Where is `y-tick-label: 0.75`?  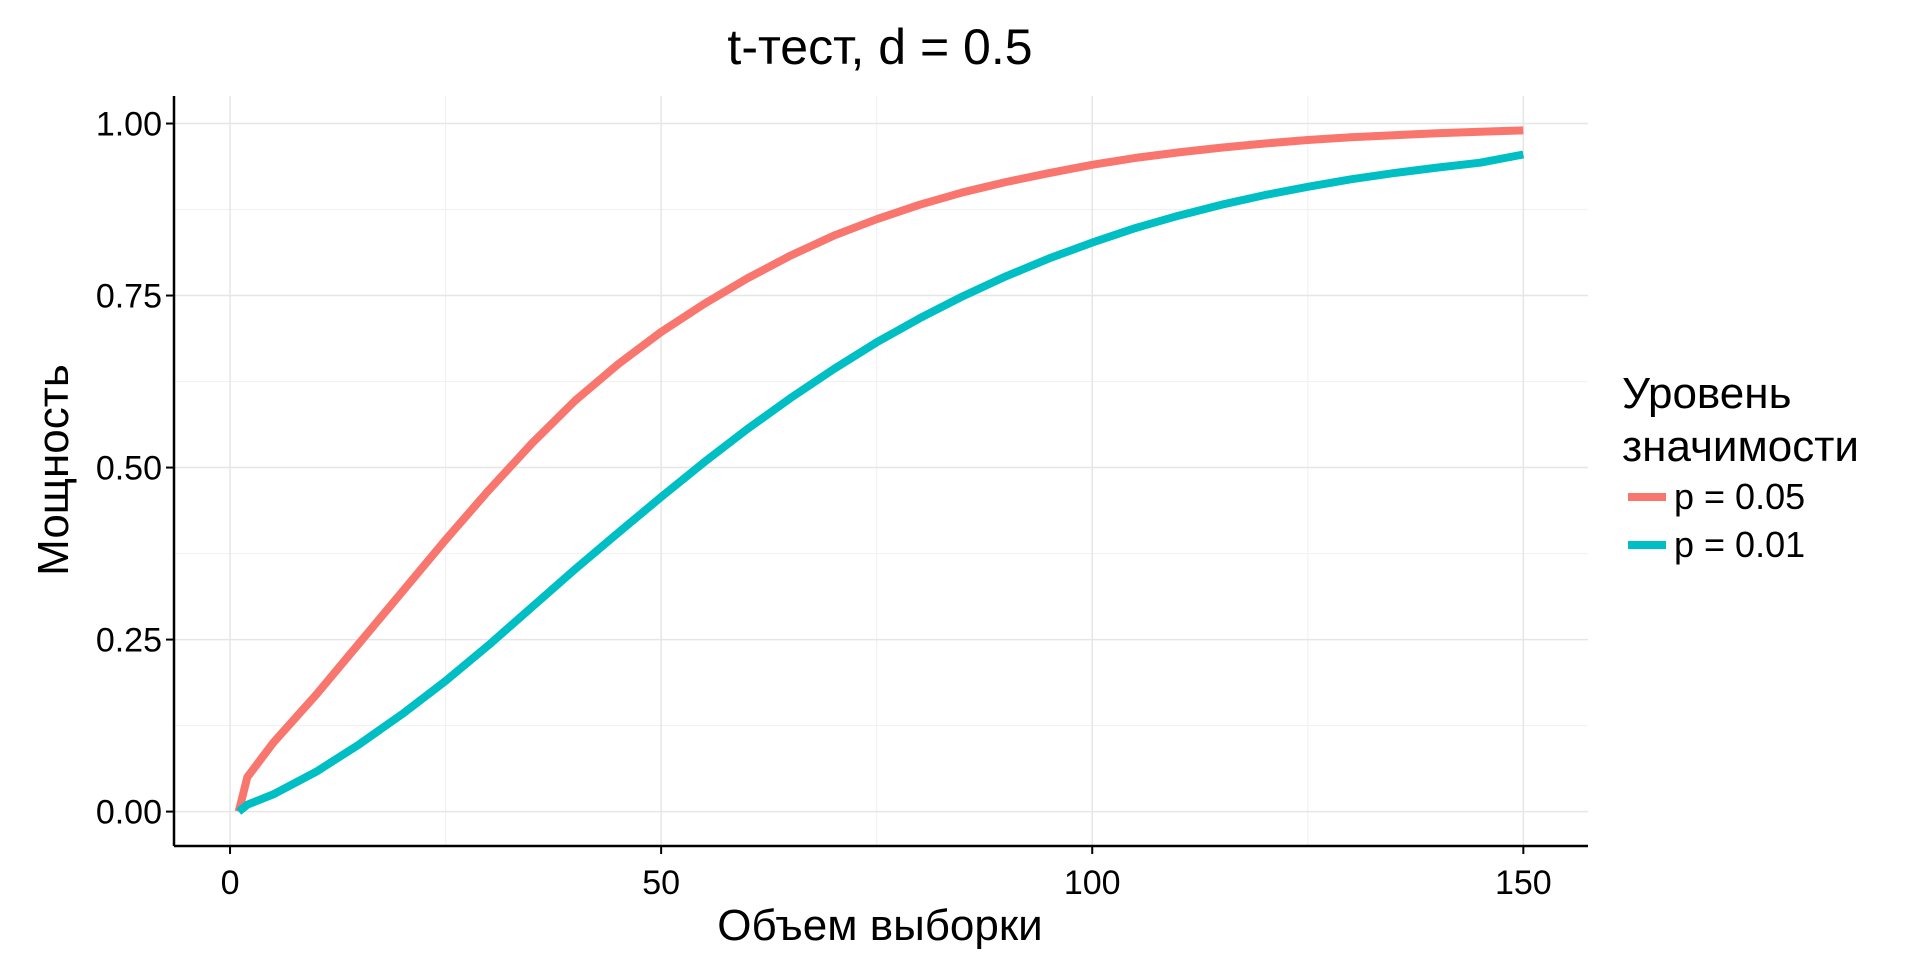 y-tick-label: 0.75 is located at coordinates (129, 297).